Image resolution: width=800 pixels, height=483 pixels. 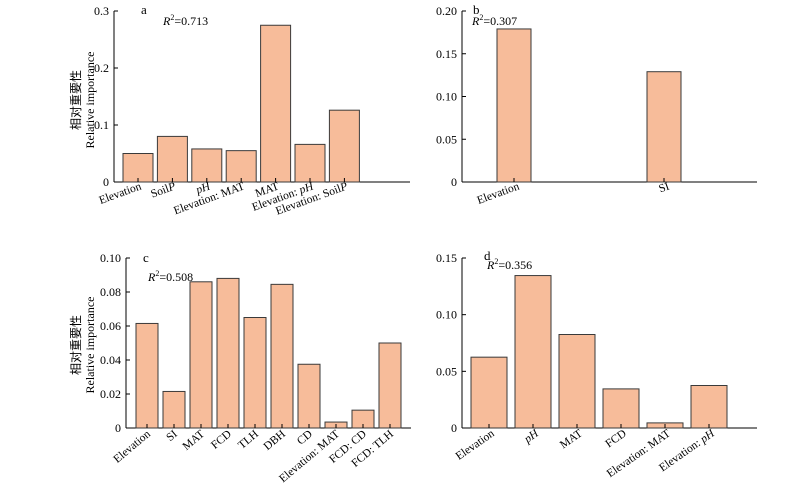 What do you see at coordinates (494, 20) in the screenshot?
I see `r-squared-label: R2=0.307` at bounding box center [494, 20].